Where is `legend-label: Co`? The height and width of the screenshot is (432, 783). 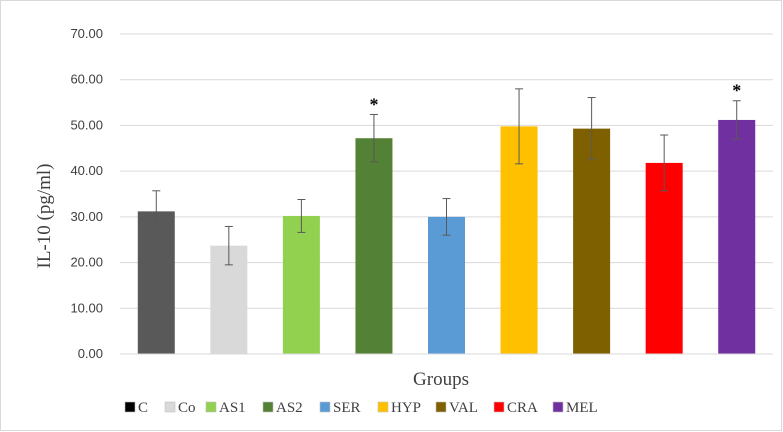
legend-label: Co is located at coordinates (187, 408).